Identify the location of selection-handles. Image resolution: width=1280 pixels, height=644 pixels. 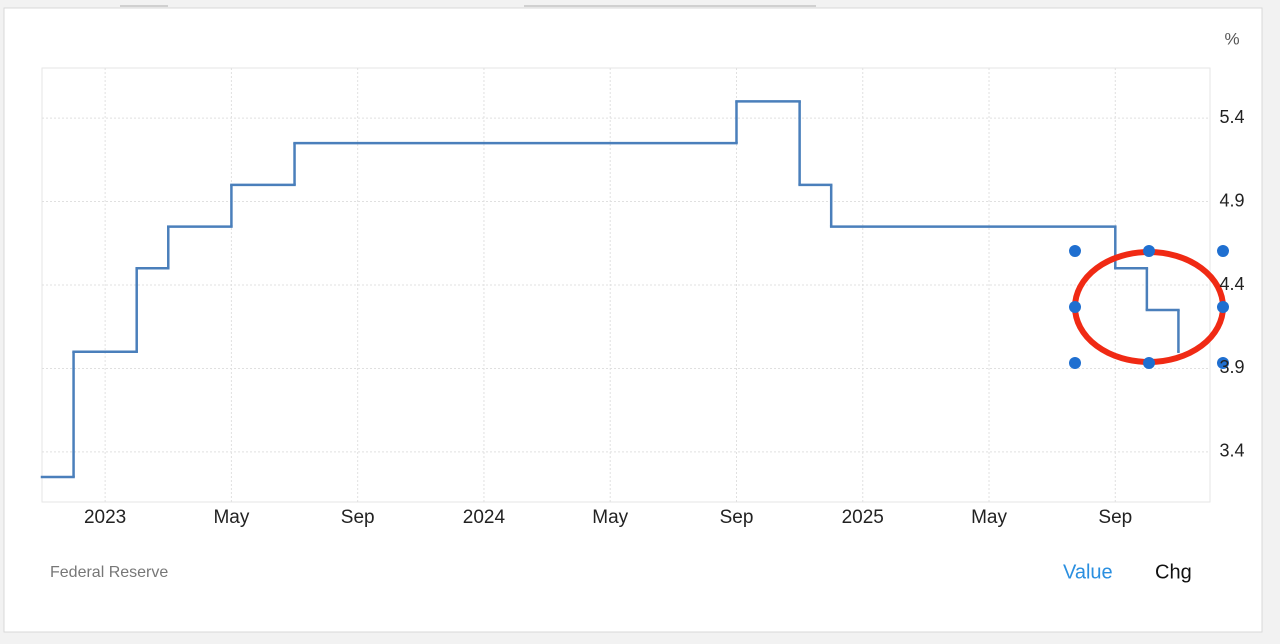
(1149, 307).